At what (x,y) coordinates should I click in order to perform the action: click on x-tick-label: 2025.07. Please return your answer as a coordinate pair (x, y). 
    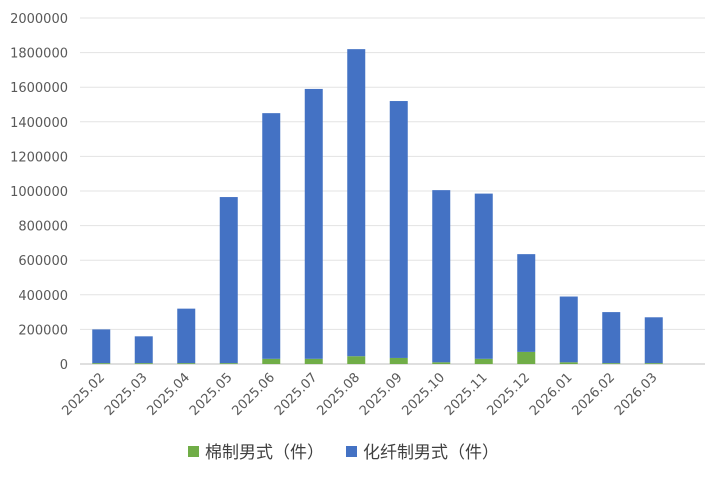
    Looking at the image, I should click on (296, 394).